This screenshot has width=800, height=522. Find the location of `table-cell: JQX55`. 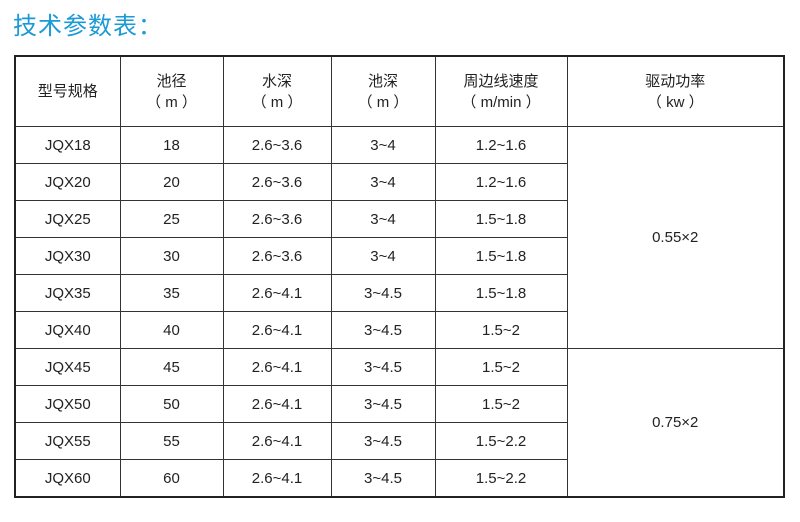

table-cell: JQX55 is located at coordinates (67, 441).